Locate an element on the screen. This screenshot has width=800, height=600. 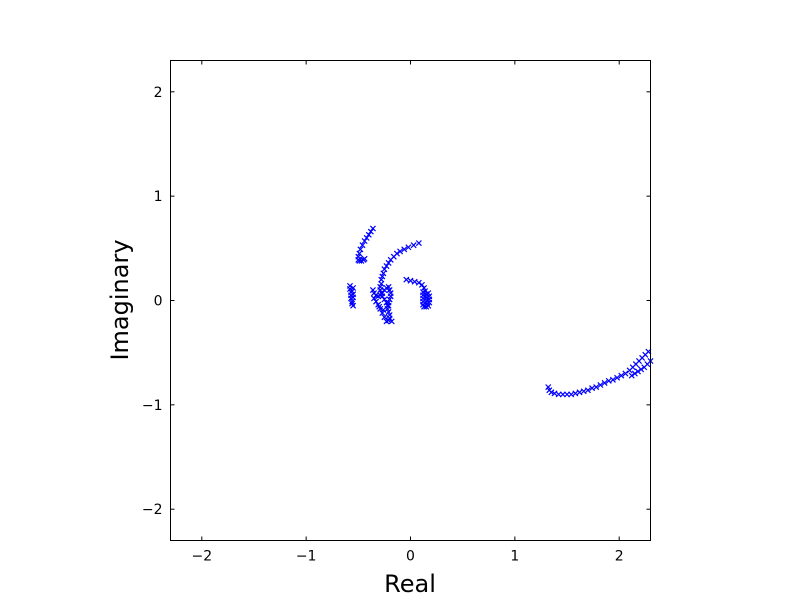
y-tick-label: 1 is located at coordinates (158, 197).